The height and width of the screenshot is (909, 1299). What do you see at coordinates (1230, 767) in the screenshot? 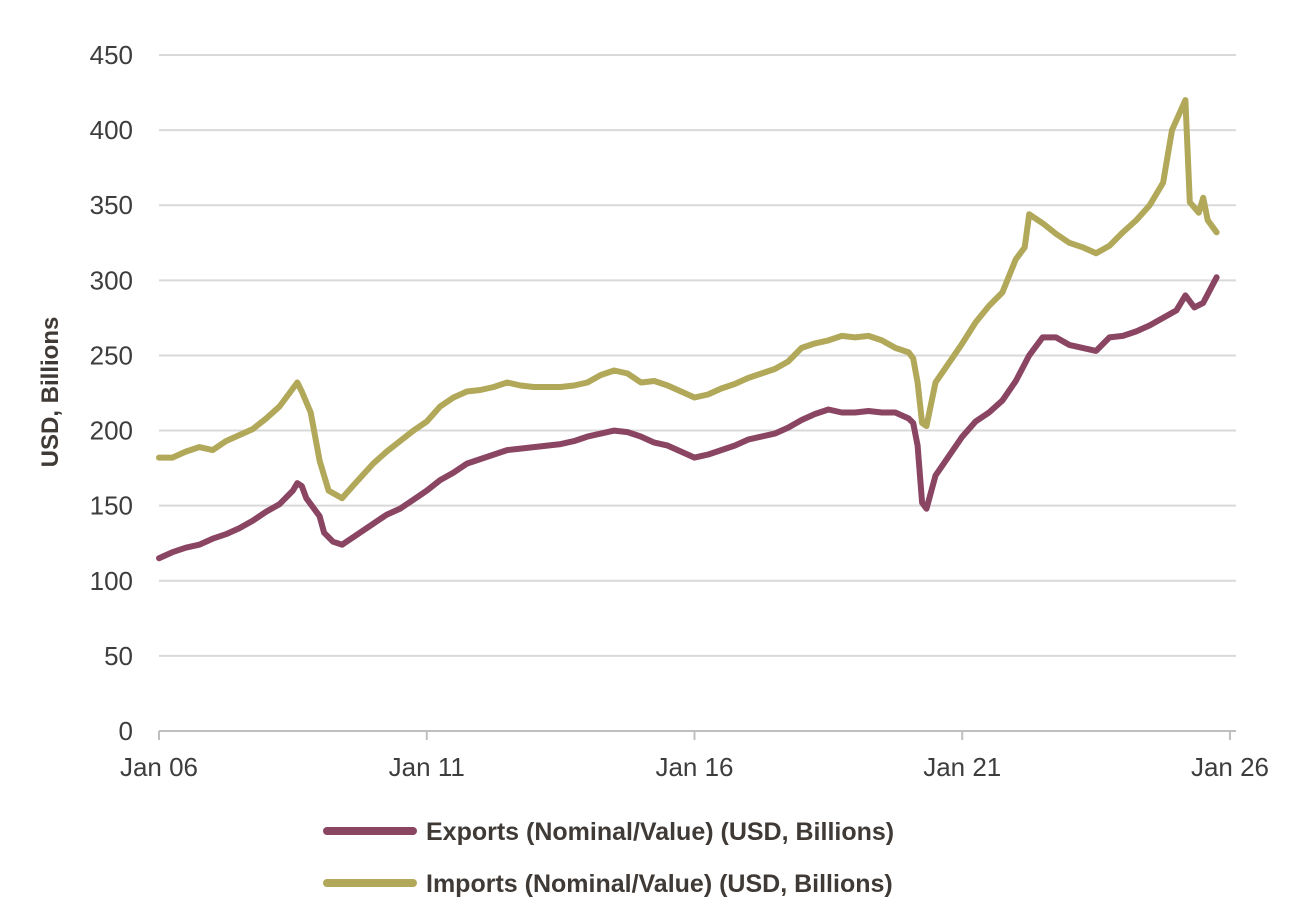
I see `x-tick-label: Jan 26` at bounding box center [1230, 767].